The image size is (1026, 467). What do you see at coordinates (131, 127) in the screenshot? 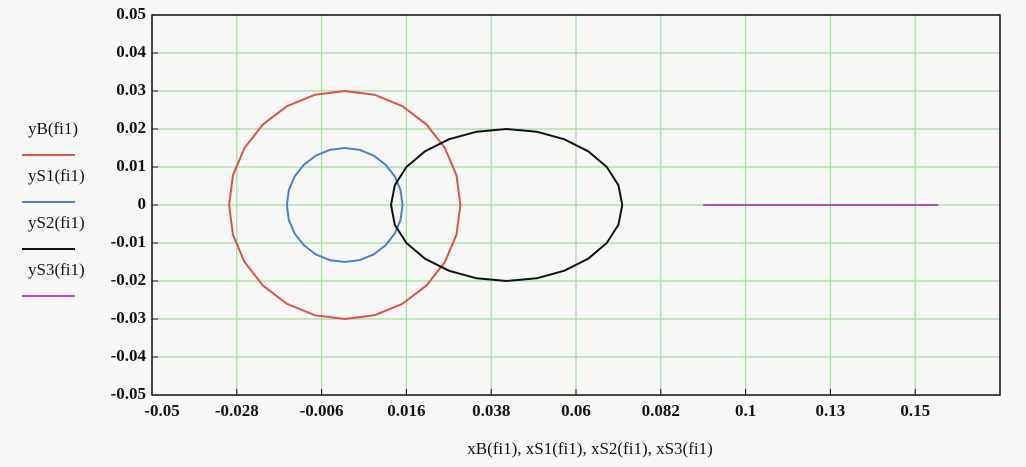
I see `y-tick-label: 0.02` at bounding box center [131, 127].